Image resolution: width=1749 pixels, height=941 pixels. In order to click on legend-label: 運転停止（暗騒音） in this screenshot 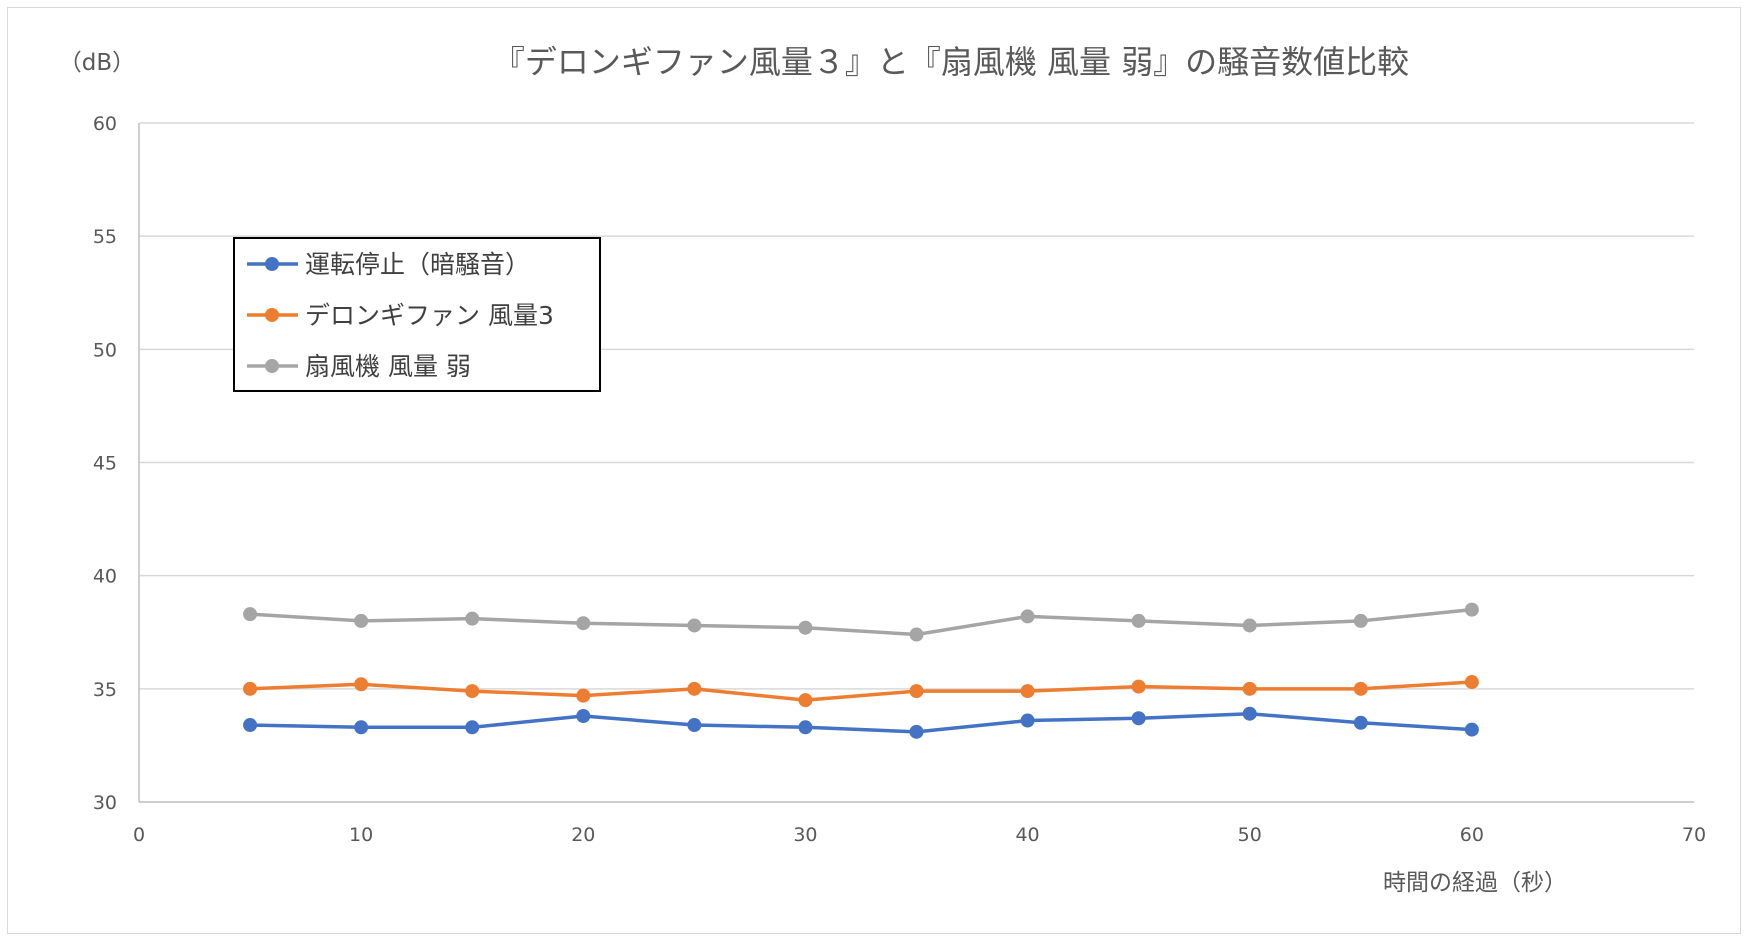, I will do `click(417, 264)`.